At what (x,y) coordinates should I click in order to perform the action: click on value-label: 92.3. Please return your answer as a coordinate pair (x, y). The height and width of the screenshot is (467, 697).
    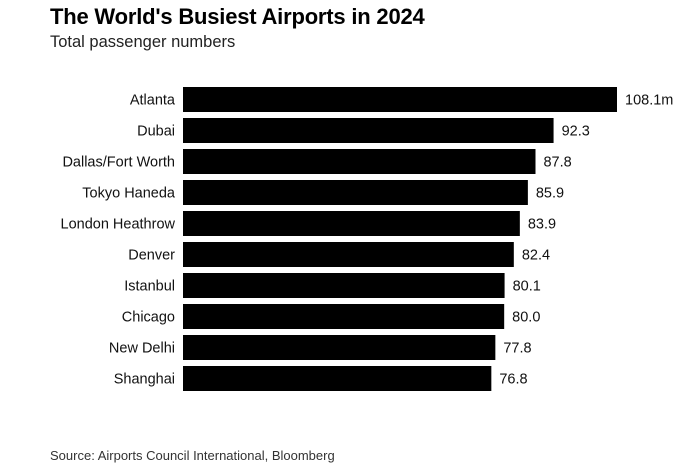
    Looking at the image, I should click on (576, 132).